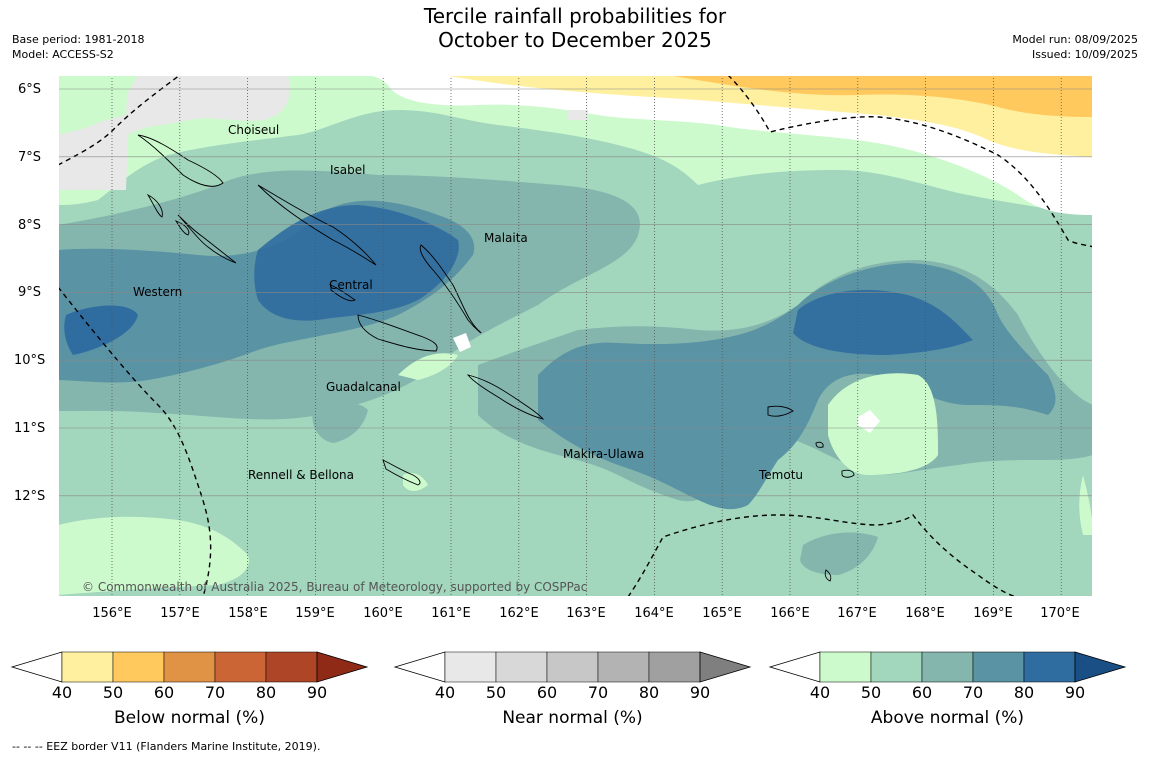  I want to click on meta-right: Model run: 08/09/2025 Issued: 10/09/2025, so click(1075, 47).